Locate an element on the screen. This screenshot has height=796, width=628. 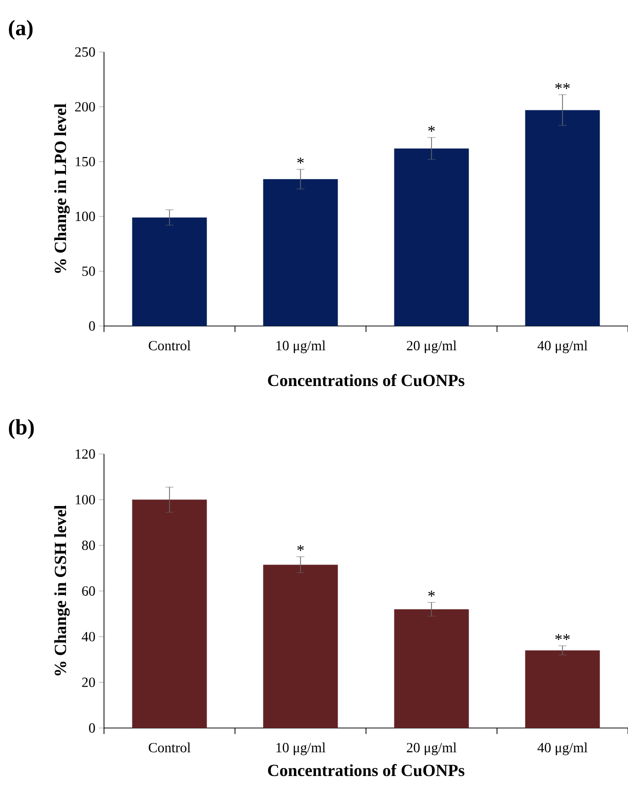
y-tick-label: 40 is located at coordinates (88, 637).